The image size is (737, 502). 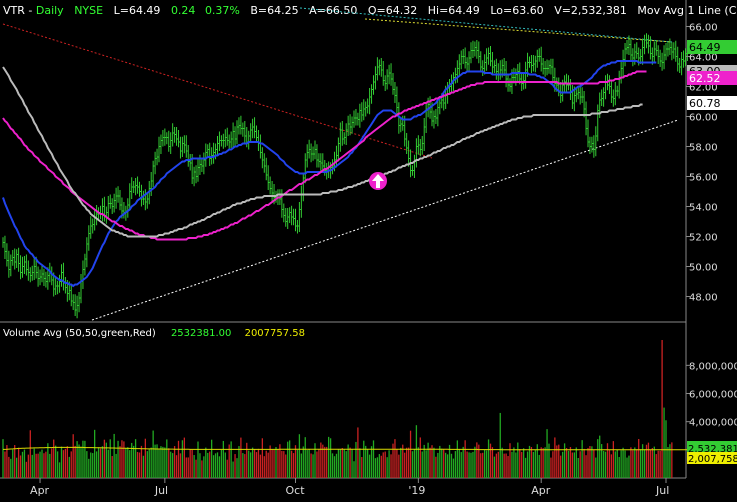 I want to click on price-badge-white-ma-text: 60.78, so click(x=705, y=103).